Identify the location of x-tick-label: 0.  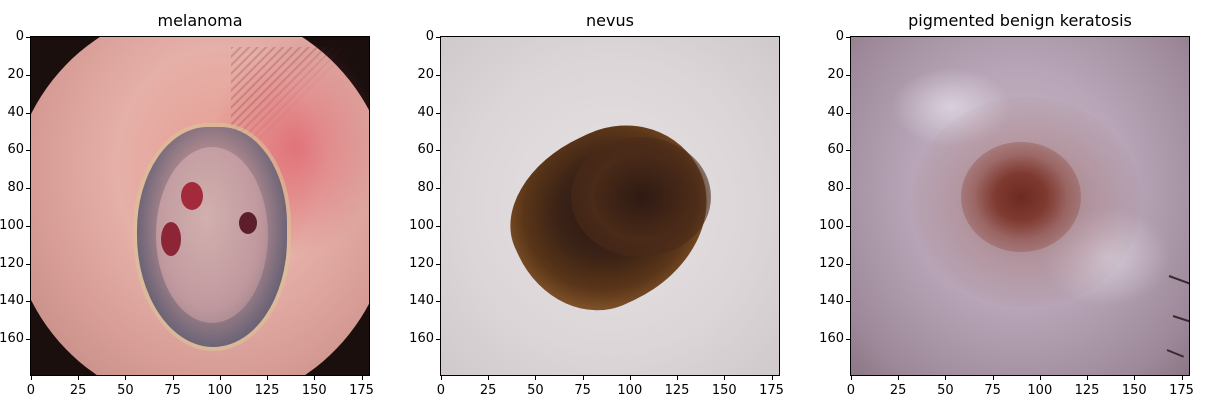
(441, 390).